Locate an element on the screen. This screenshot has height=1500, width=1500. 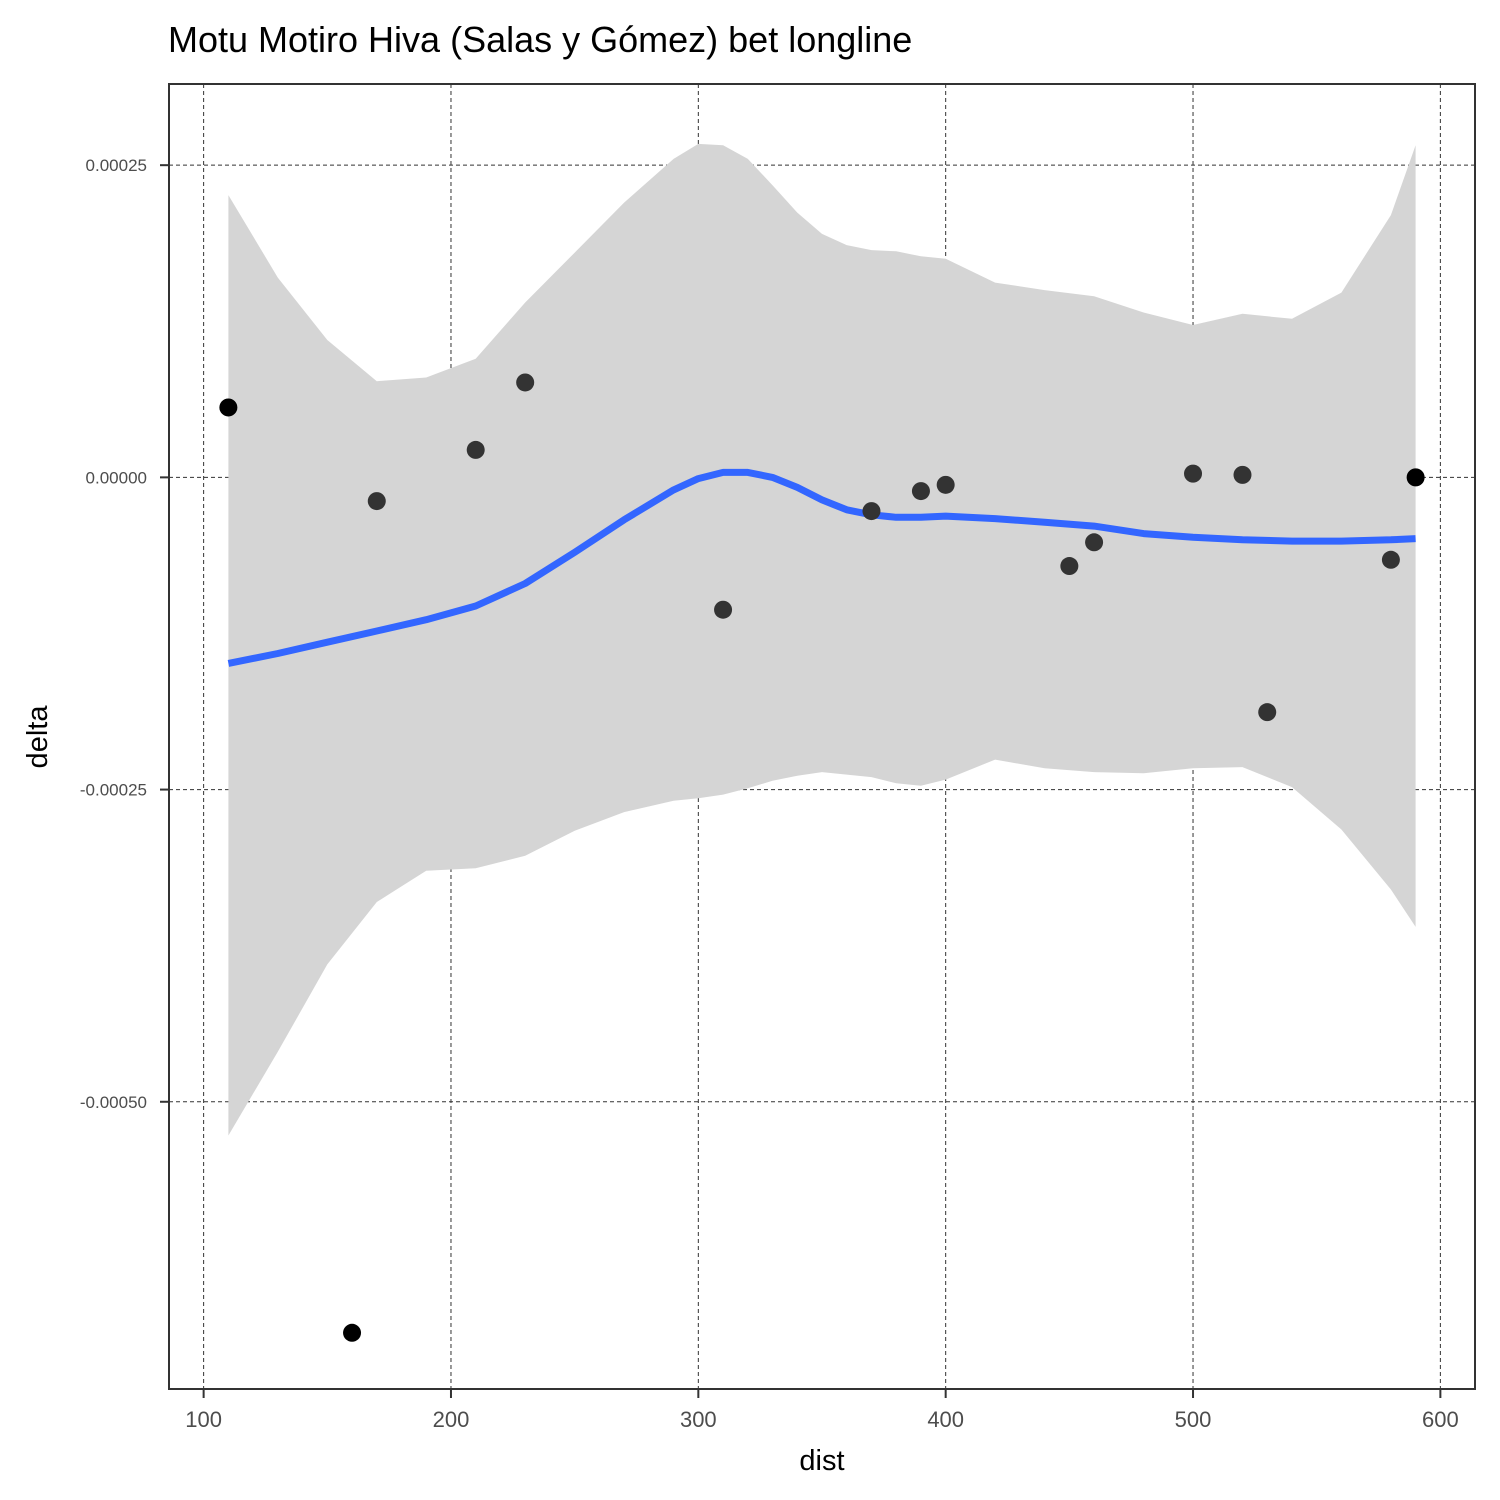
x-axis-title: dist is located at coordinates (821, 1461).